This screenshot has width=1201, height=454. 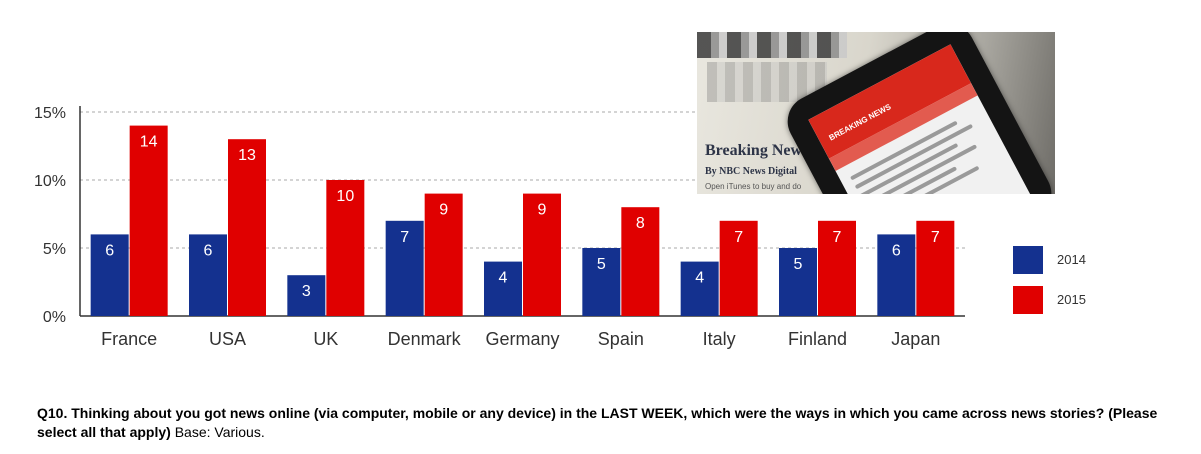 I want to click on bar-2015-usa, so click(x=247, y=227).